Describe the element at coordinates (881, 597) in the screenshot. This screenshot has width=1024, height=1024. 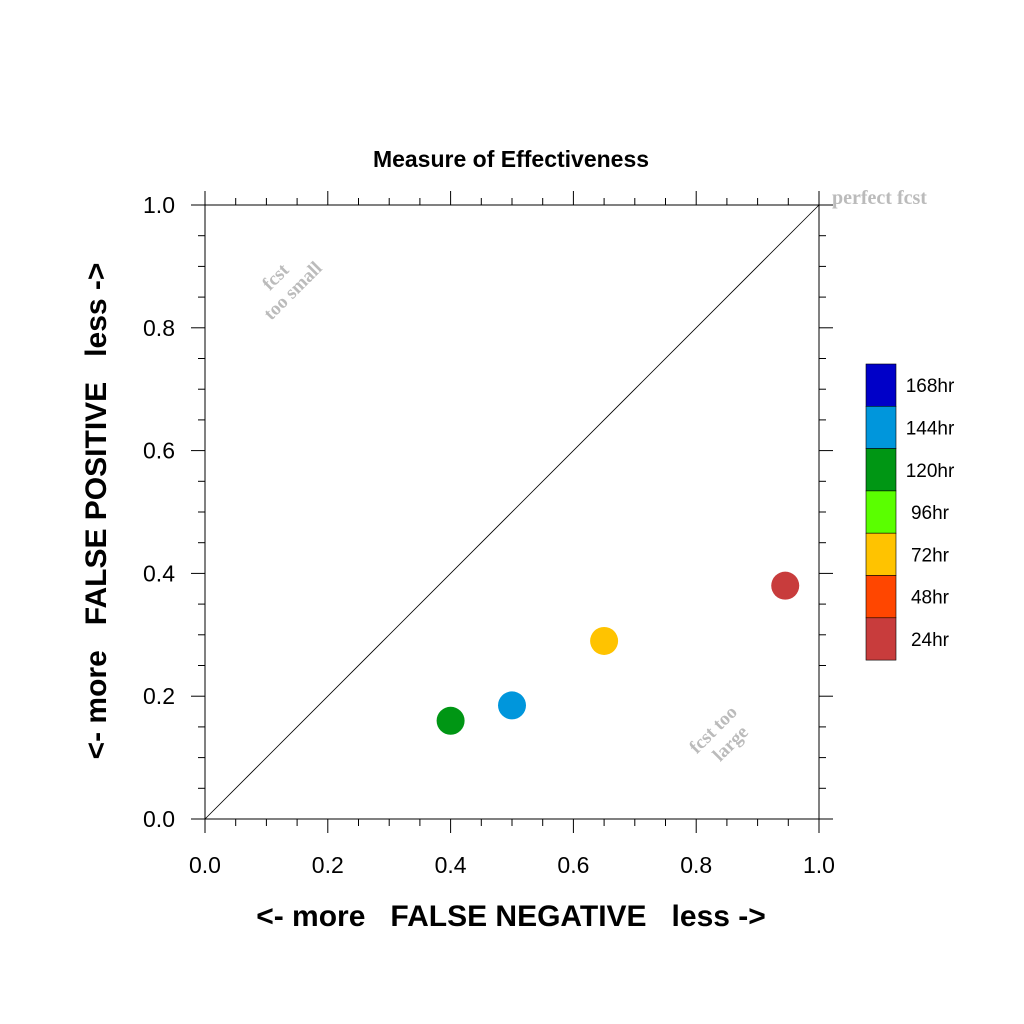
I see `legend-swatch-48hr` at that location.